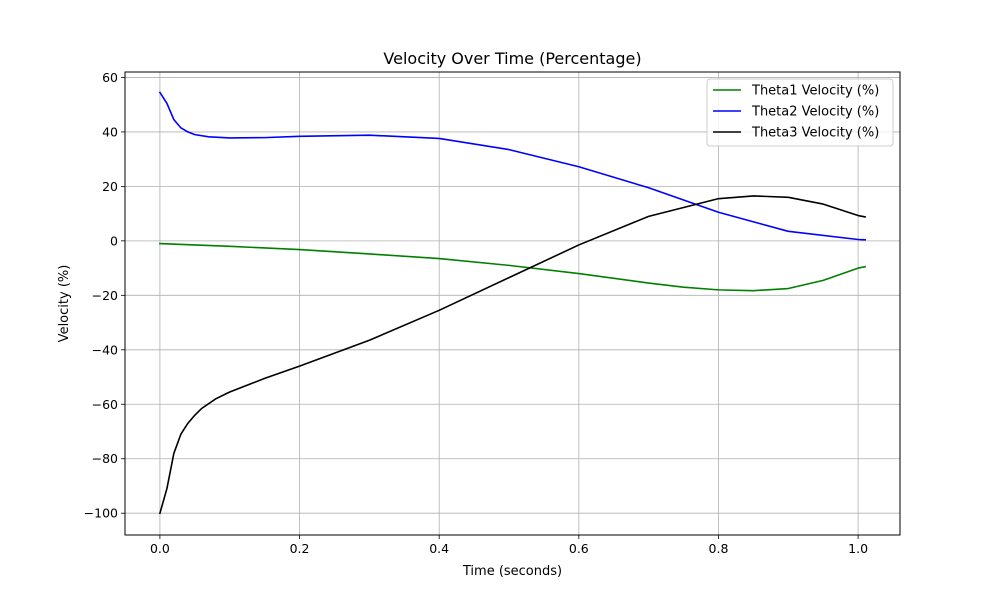 The width and height of the screenshot is (1000, 600). Describe the element at coordinates (105, 404) in the screenshot. I see `y-tick-label: −60` at that location.